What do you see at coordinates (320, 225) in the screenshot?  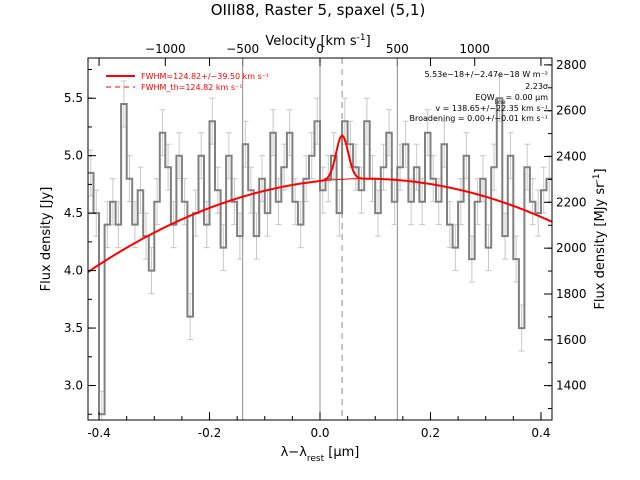 I see `continuum-line` at bounding box center [320, 225].